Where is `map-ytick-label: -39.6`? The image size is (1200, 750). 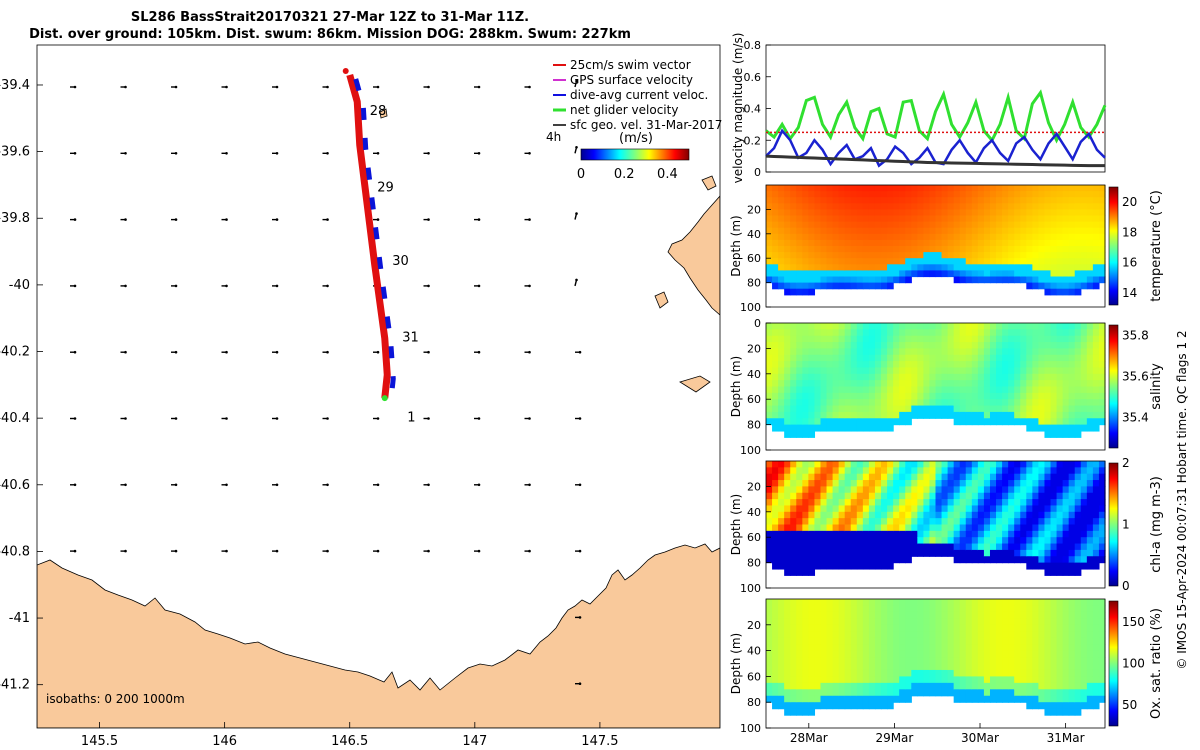 map-ytick-label: -39.6 is located at coordinates (15, 152).